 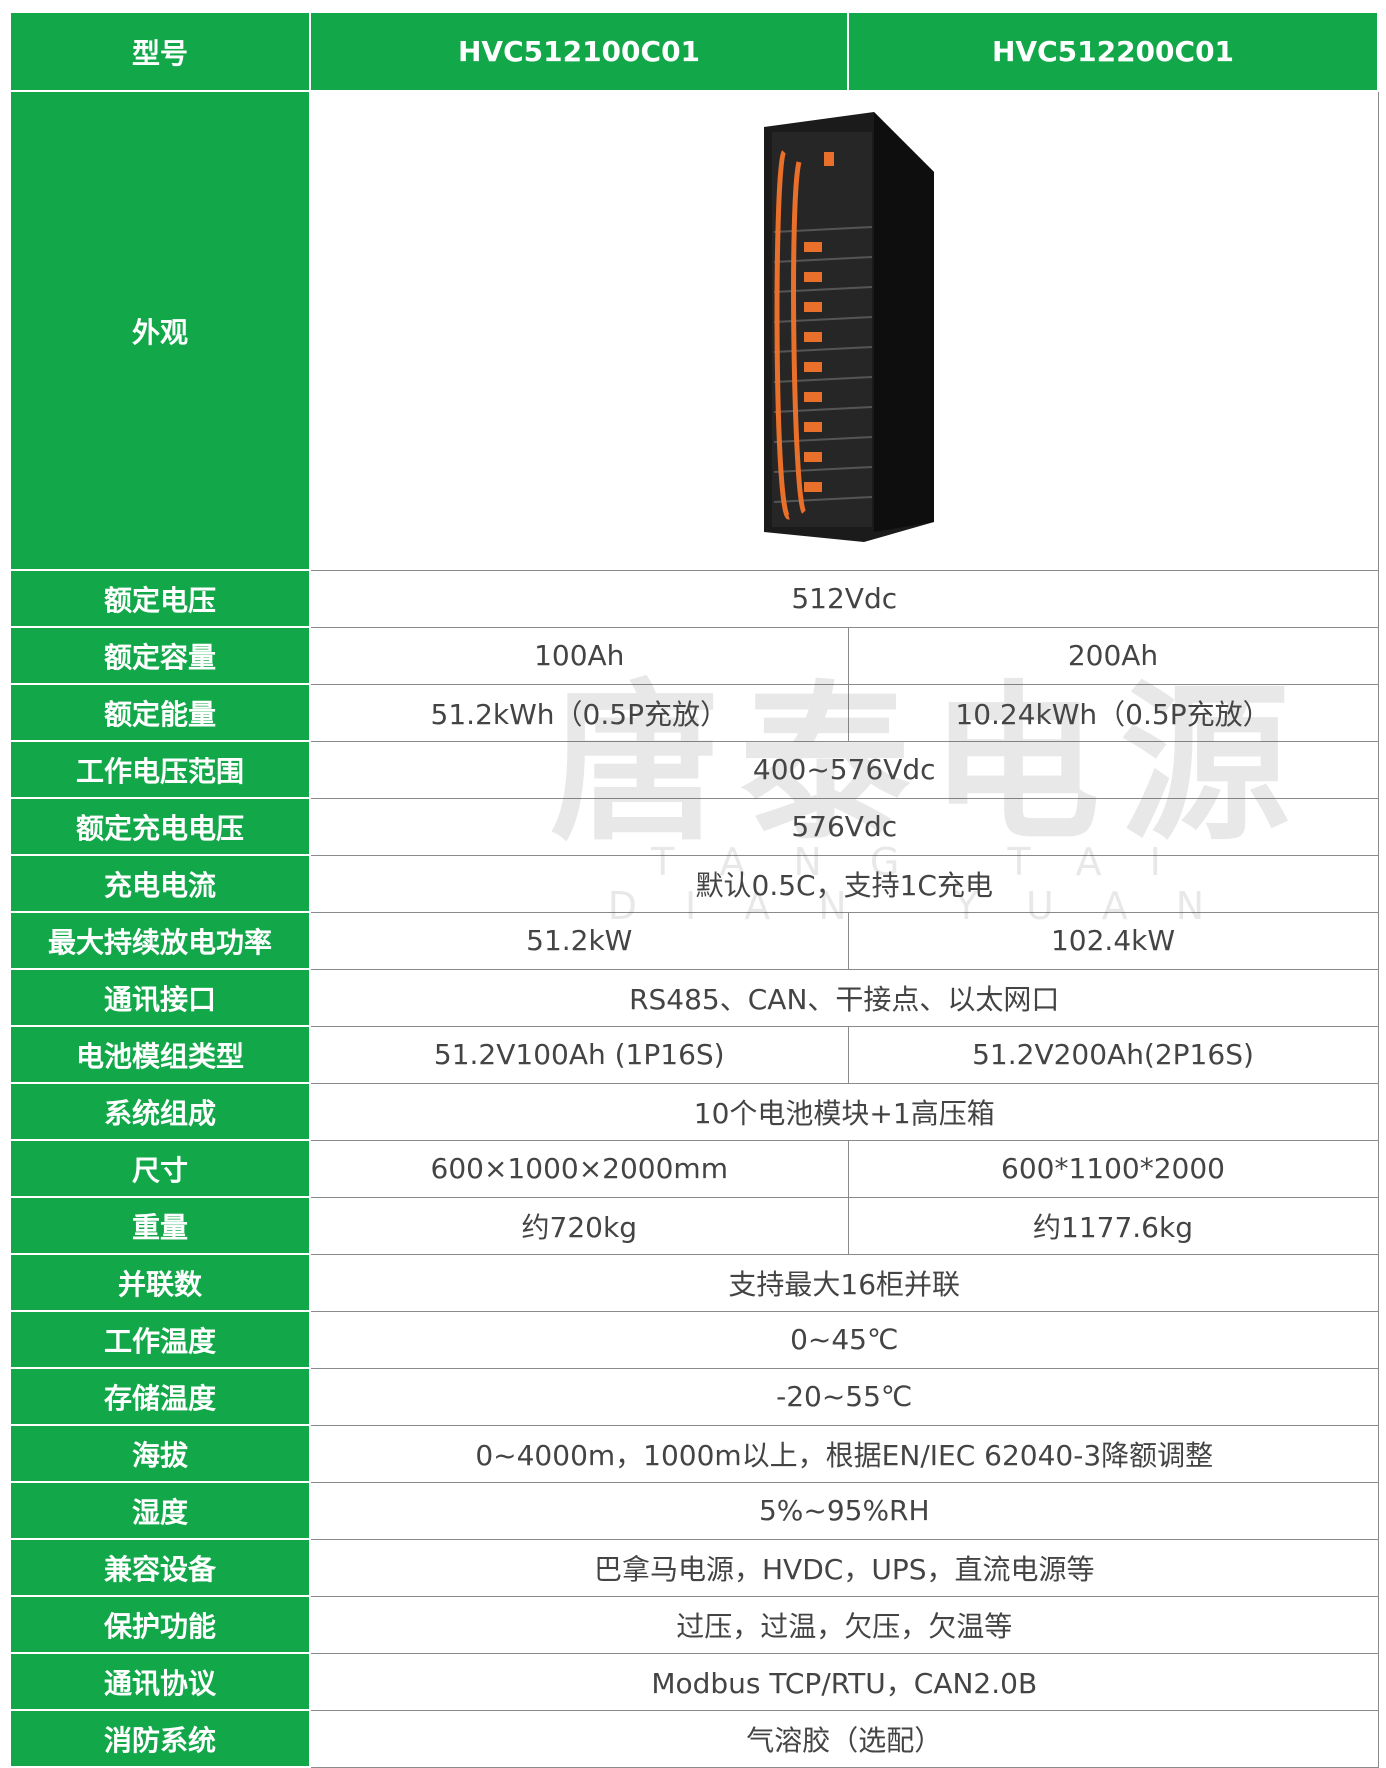 I want to click on spec-value: 气溶胶（选配）, so click(x=844, y=1738).